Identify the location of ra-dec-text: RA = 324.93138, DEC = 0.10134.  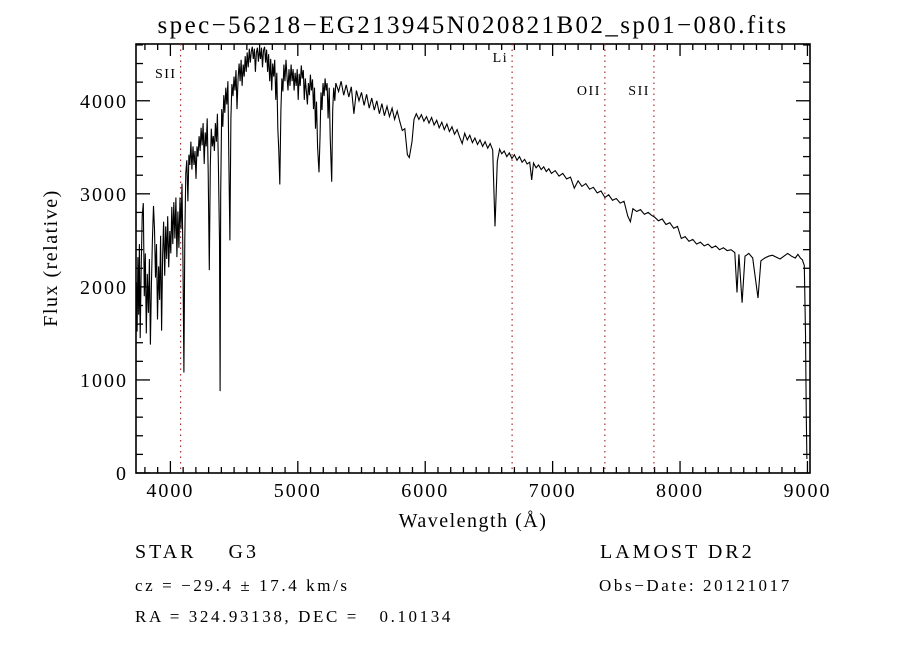
(294, 616).